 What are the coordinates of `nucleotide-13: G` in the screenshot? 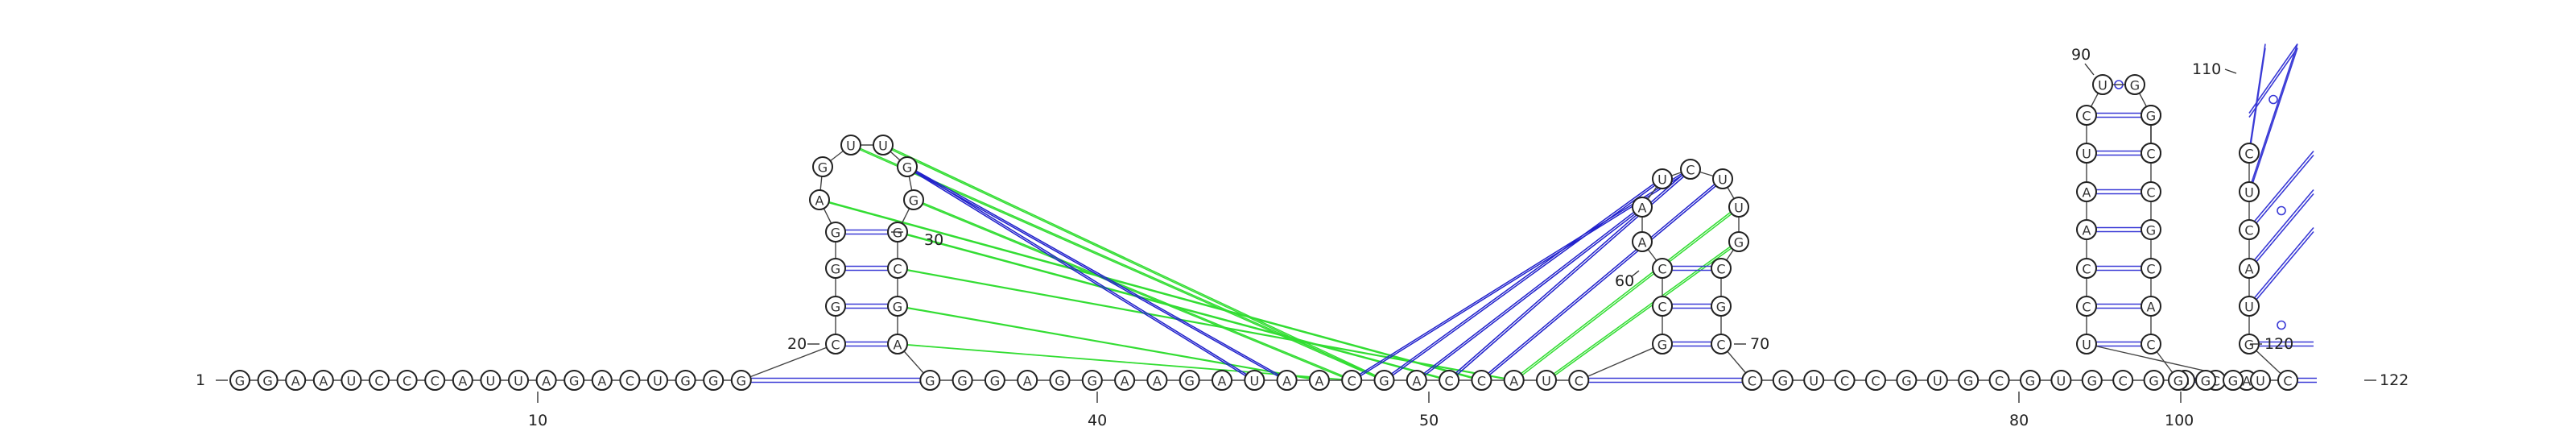 It's located at (574, 380).